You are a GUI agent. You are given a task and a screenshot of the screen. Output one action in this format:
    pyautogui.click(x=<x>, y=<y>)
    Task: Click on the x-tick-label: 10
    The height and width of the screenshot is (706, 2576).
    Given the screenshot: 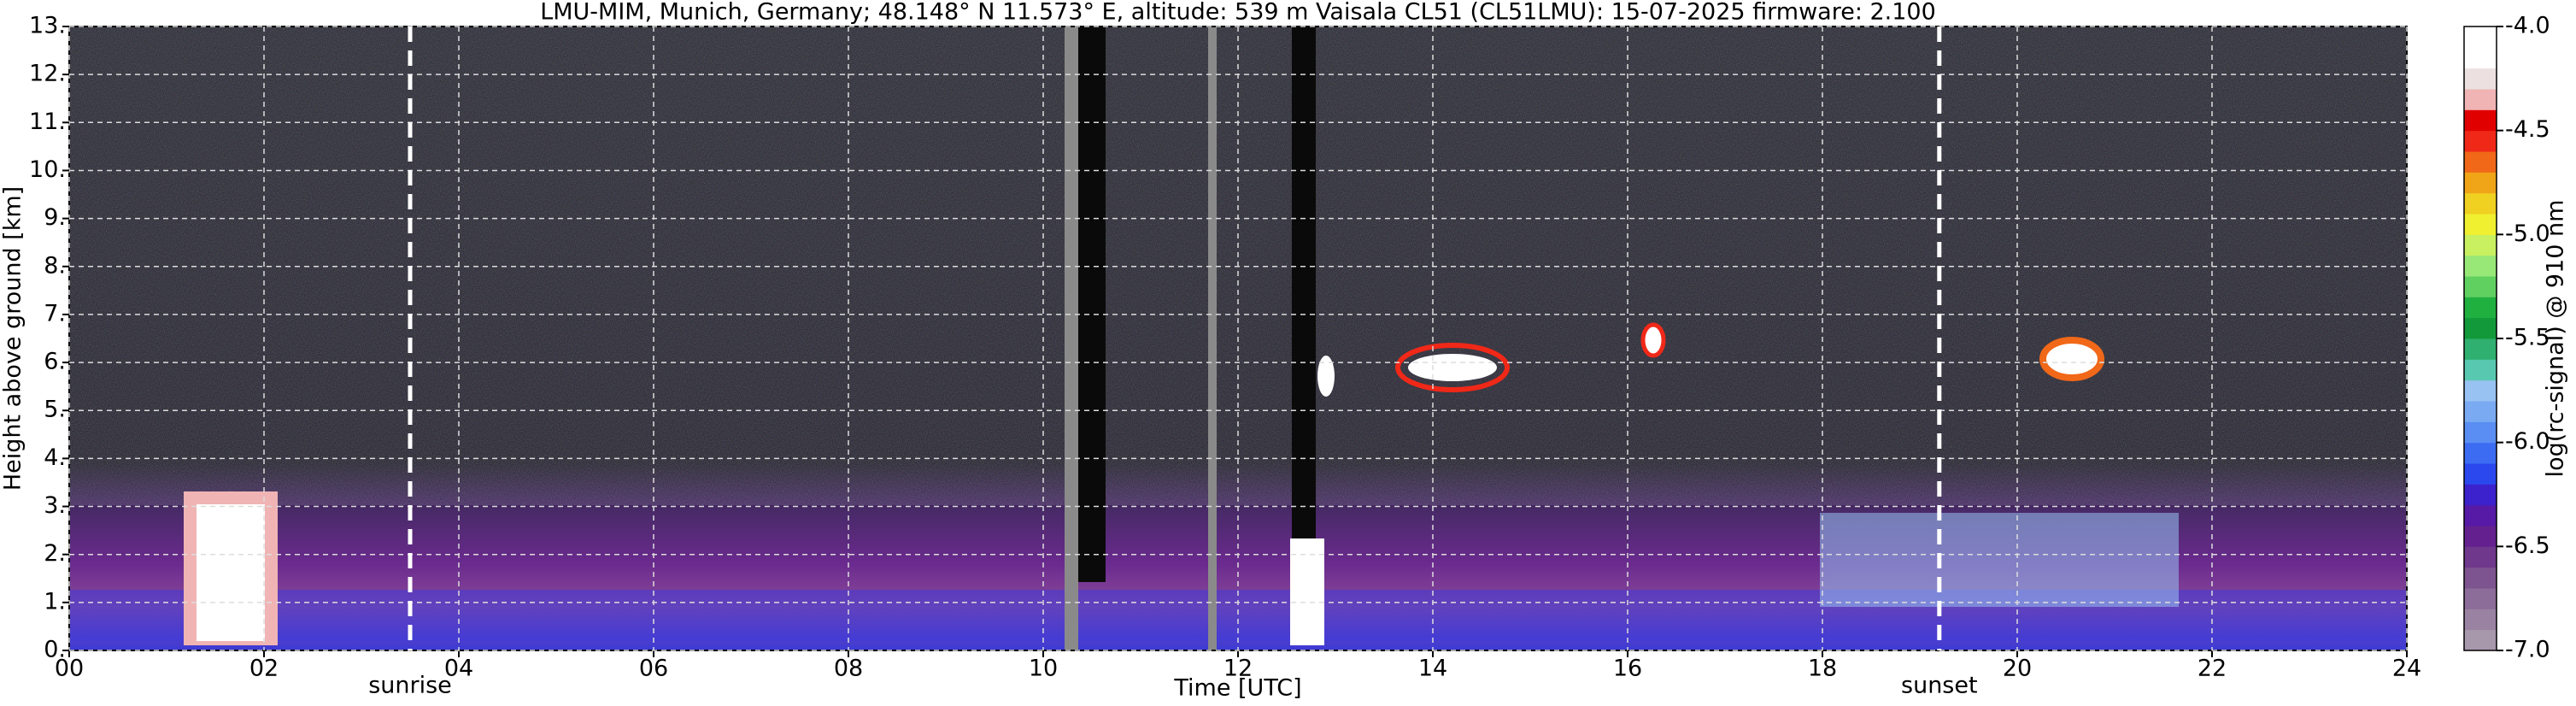 What is the action you would take?
    pyautogui.click(x=1043, y=669)
    